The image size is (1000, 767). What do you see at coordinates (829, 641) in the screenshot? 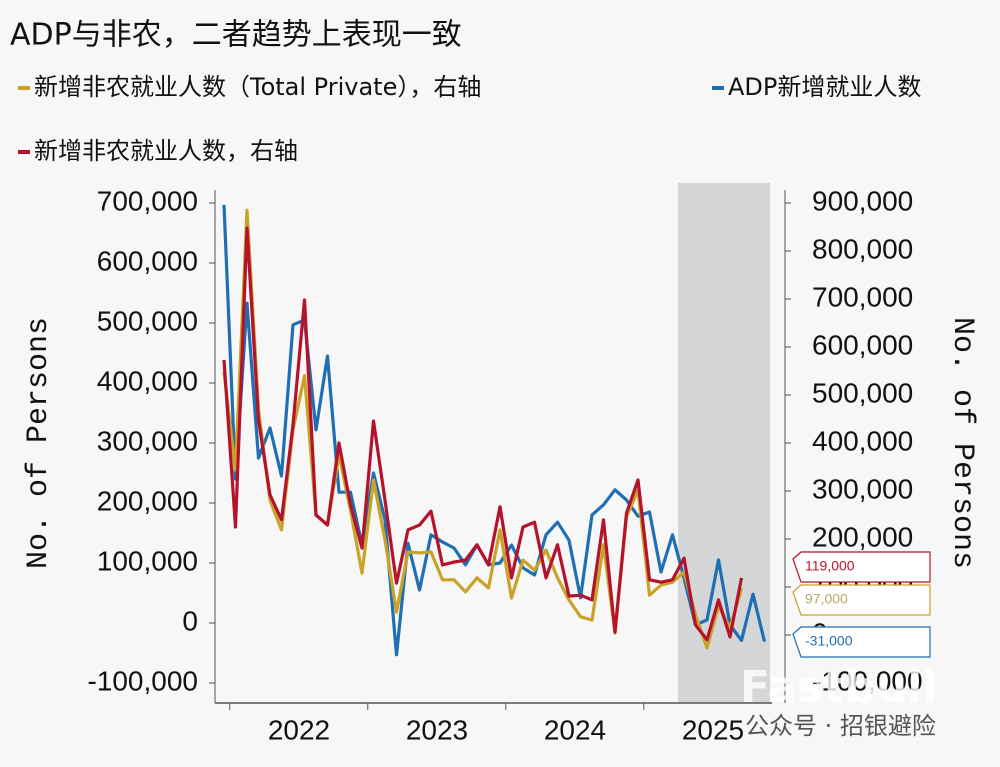
I see `value-label: -31,000` at bounding box center [829, 641].